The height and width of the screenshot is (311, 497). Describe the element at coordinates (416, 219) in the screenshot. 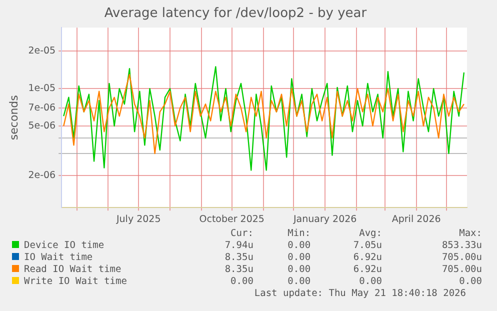

I see `x-tick-label: April 2026` at that location.